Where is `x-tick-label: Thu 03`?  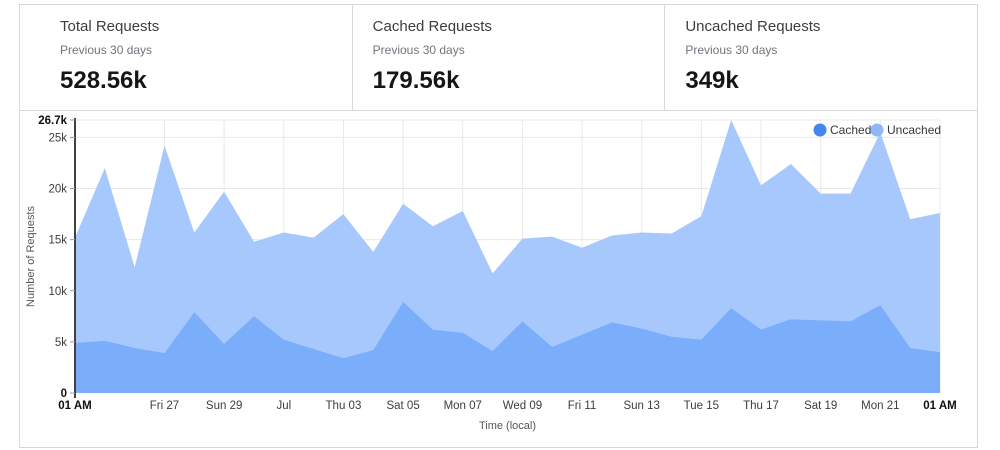
x-tick-label: Thu 03 is located at coordinates (344, 406).